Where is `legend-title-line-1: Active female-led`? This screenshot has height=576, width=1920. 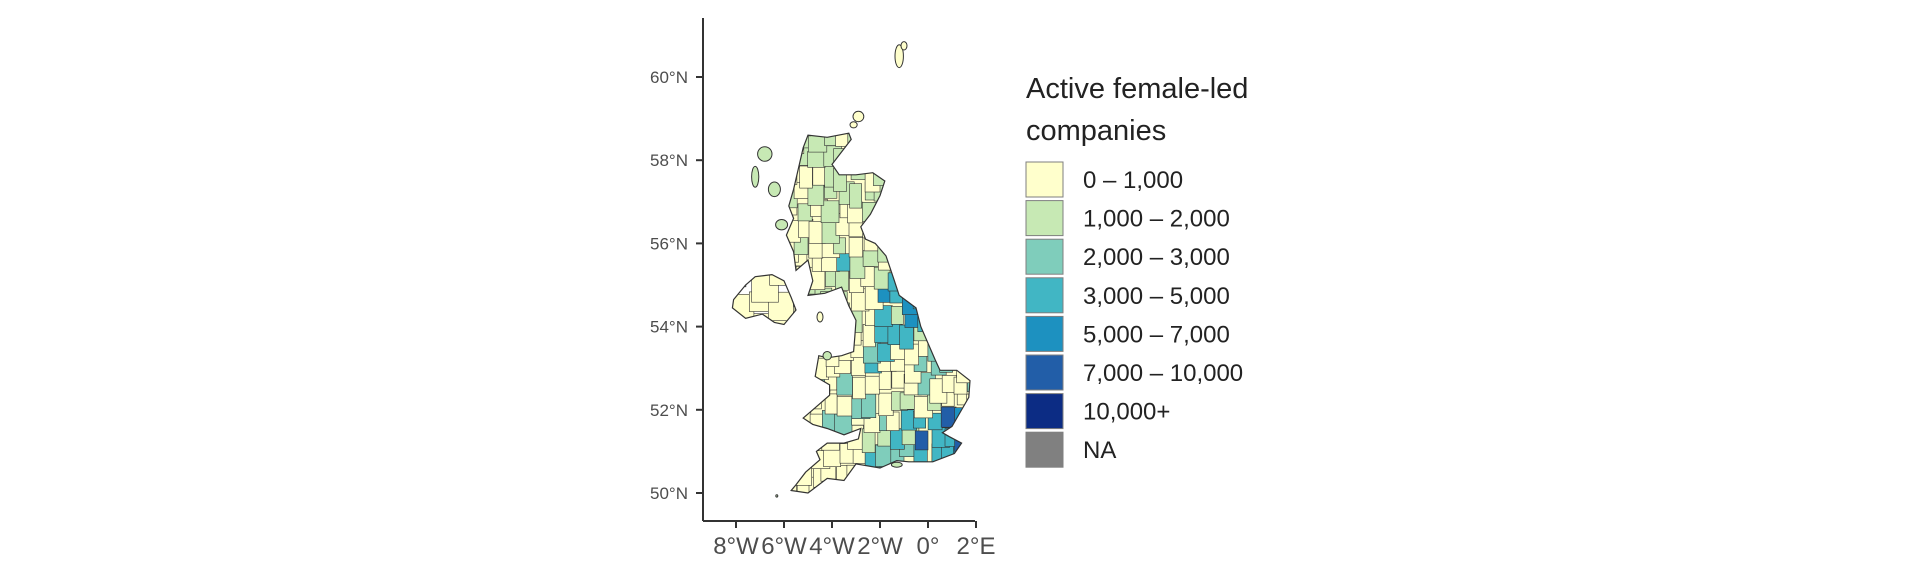
legend-title-line-1: Active female-led is located at coordinates (1137, 89).